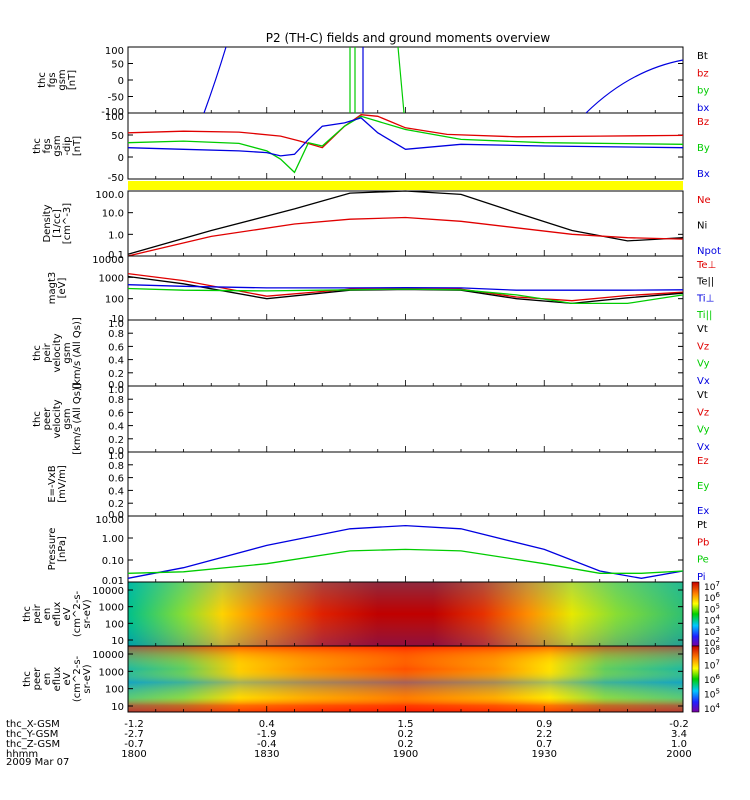 Image resolution: width=750 pixels, height=800 pixels. Describe the element at coordinates (62, 549) in the screenshot. I see `y-axis-label: [nPa]` at that location.